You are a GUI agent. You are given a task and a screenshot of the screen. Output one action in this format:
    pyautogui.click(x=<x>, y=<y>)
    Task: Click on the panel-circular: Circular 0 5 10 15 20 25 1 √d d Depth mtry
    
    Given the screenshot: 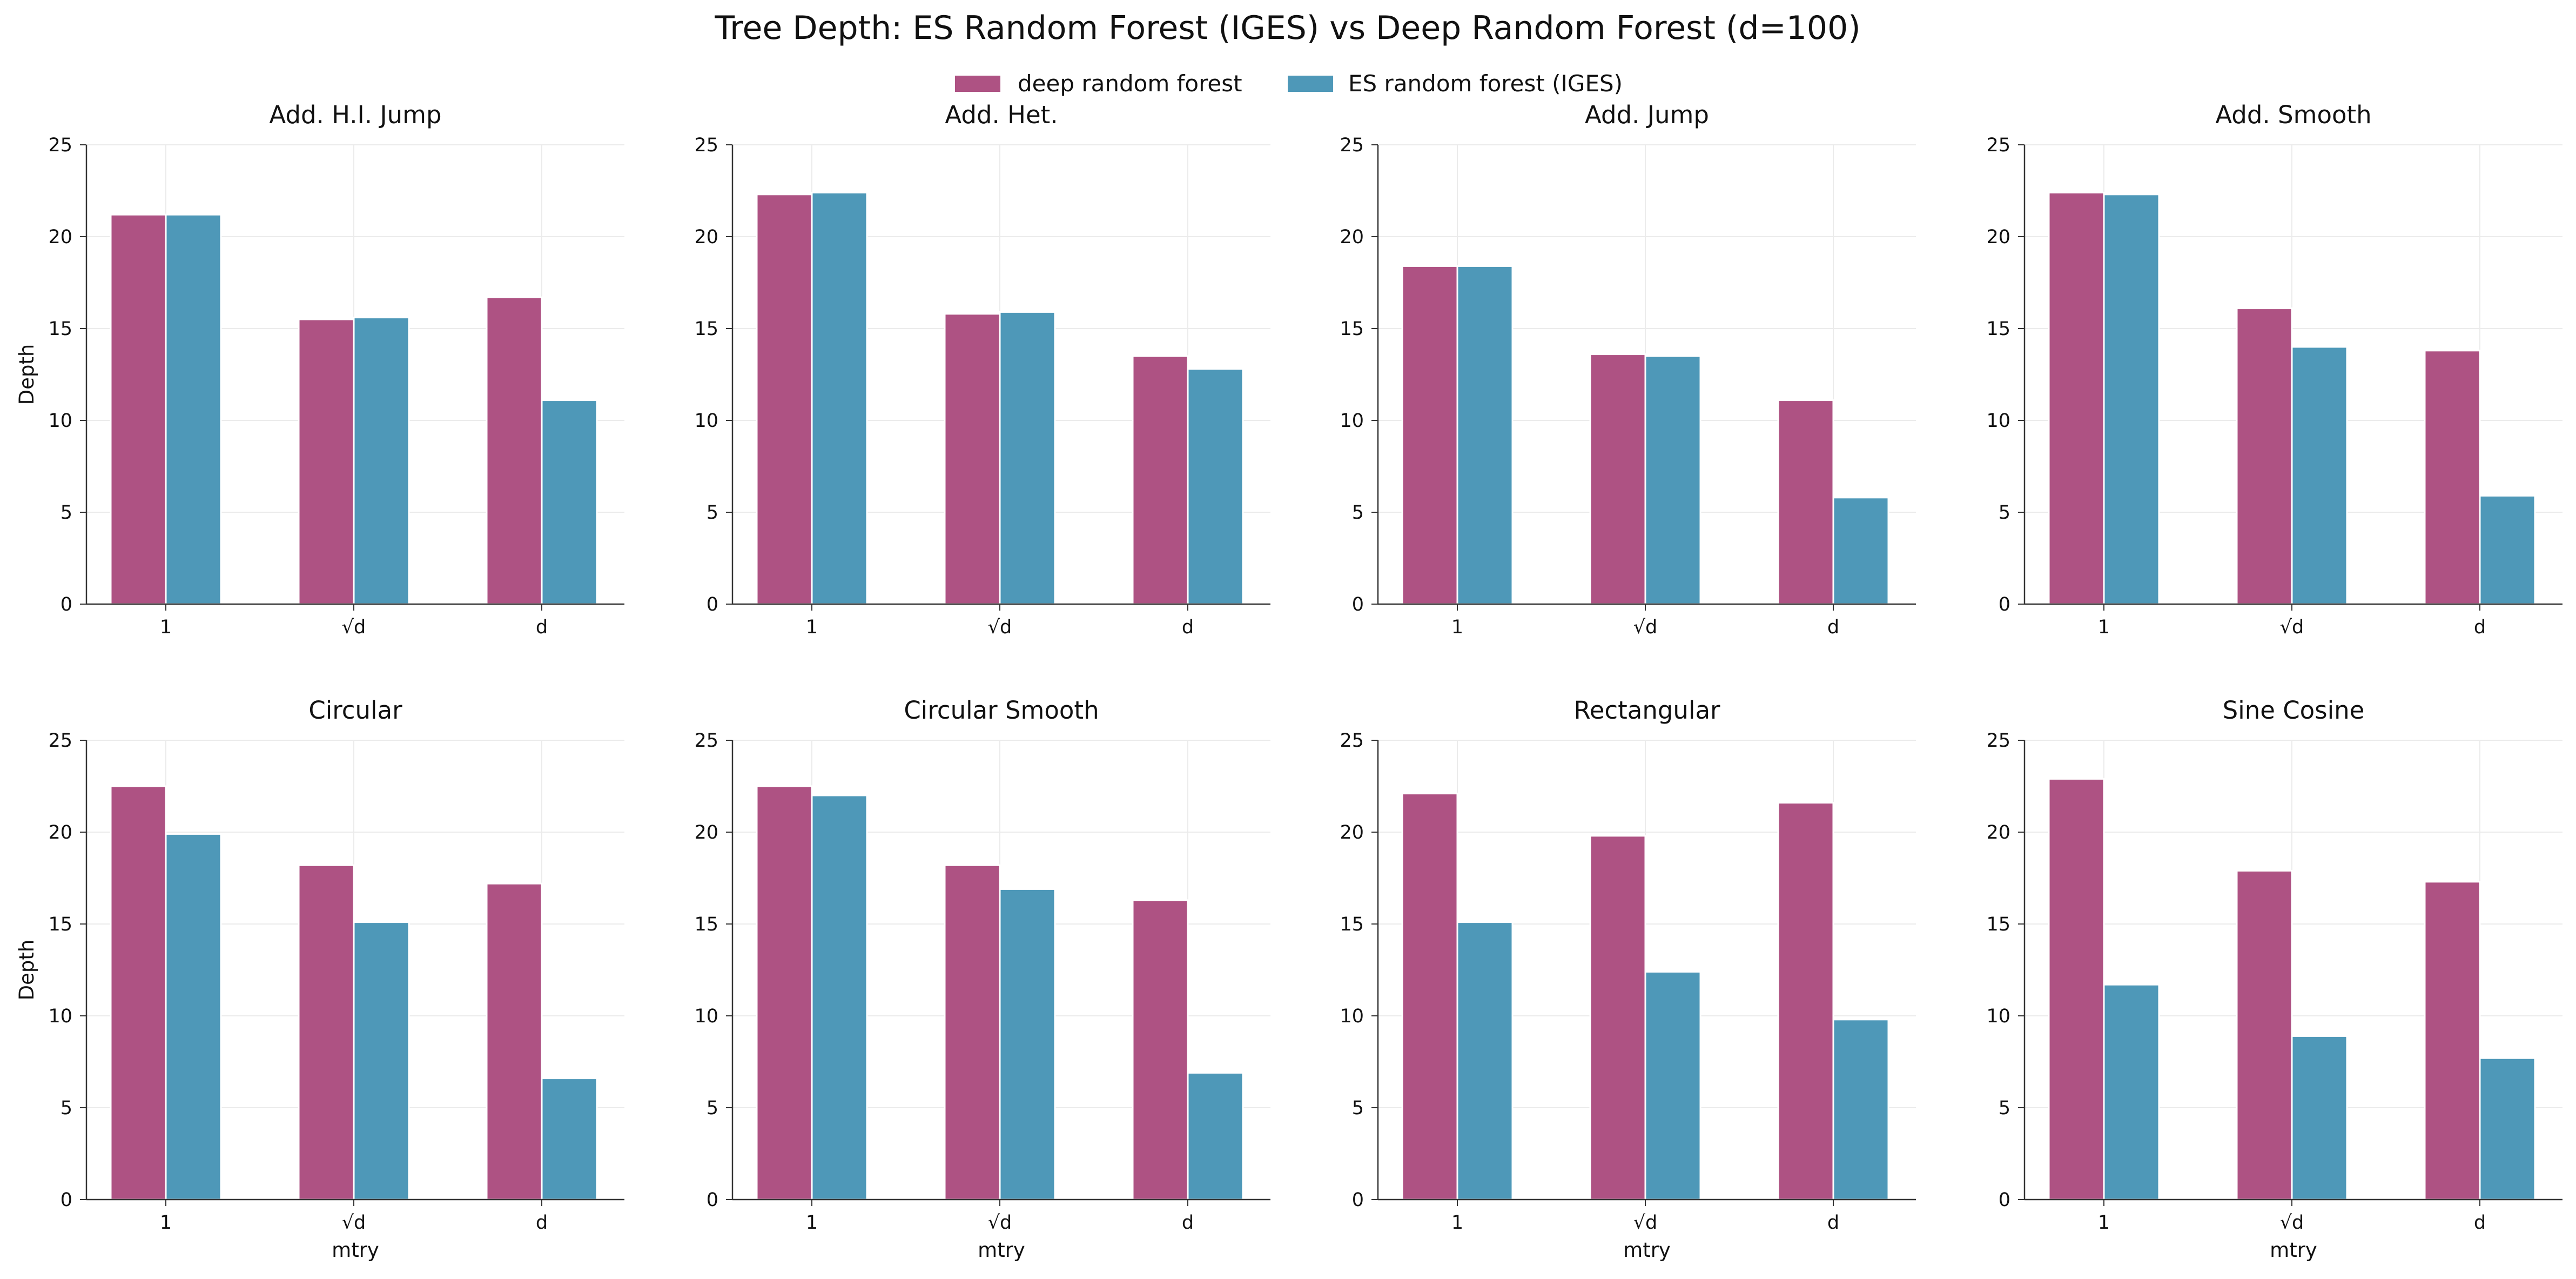 What is the action you would take?
    pyautogui.click(x=319, y=979)
    